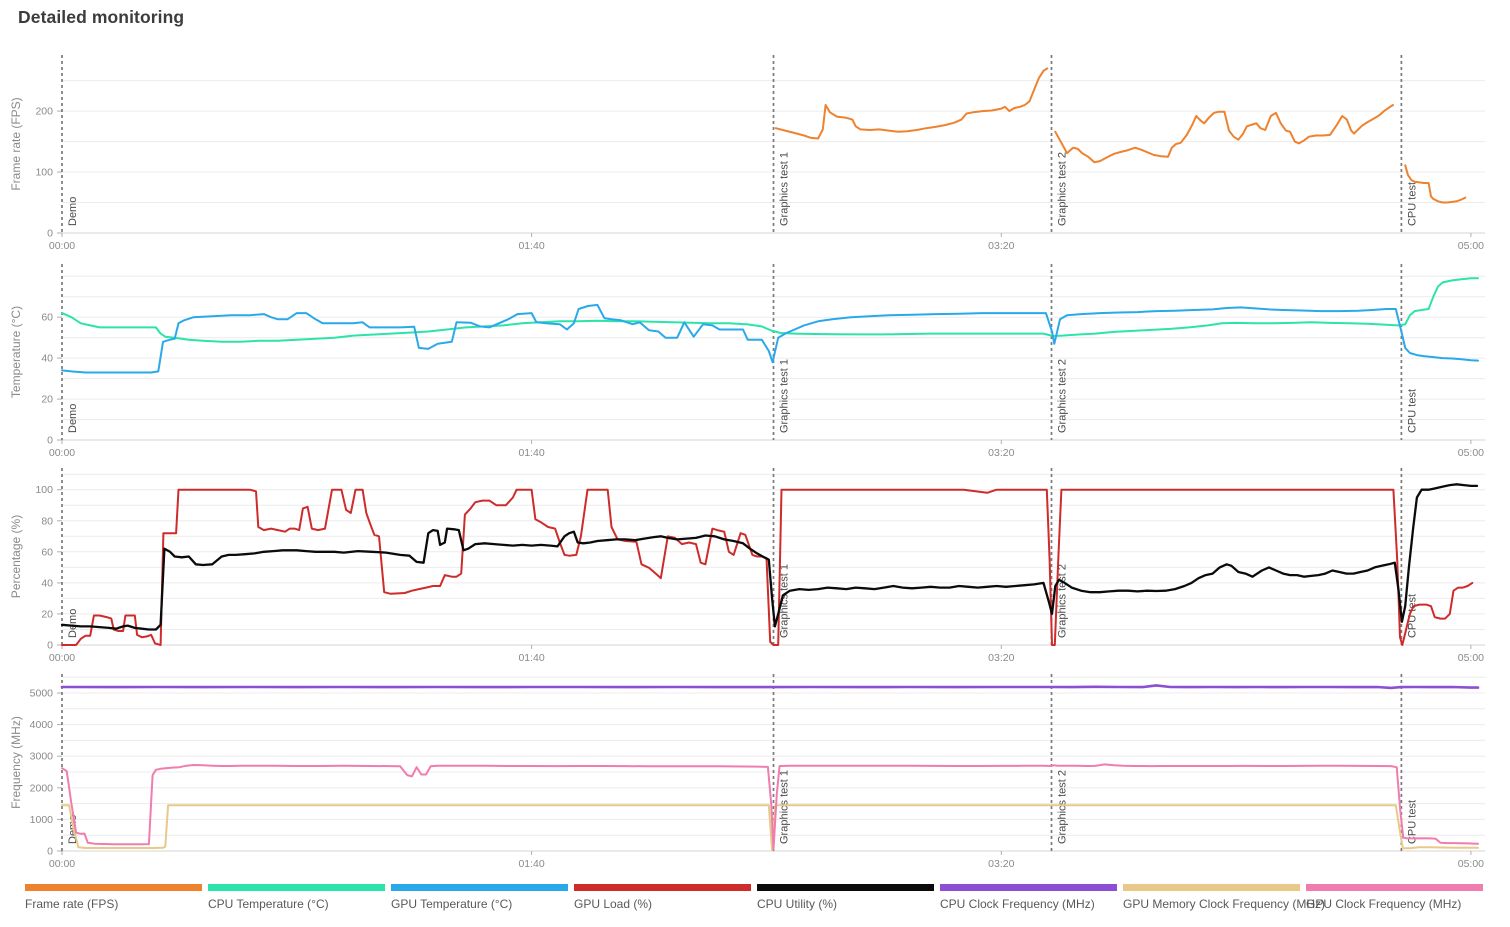 The image size is (1510, 927). Describe the element at coordinates (1384, 904) in the screenshot. I see `legend-label: GPU Clock Frequency (MHz)` at that location.